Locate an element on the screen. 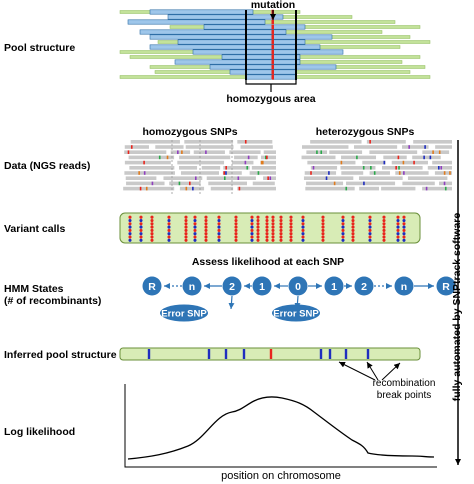 The width and height of the screenshot is (474, 484). variant-call-markers is located at coordinates (267, 228).